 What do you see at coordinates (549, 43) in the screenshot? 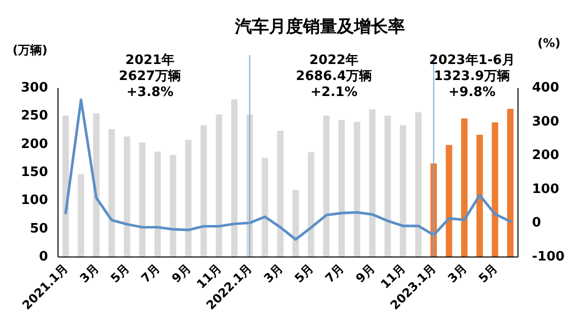
I see `y2-axis-title: (%)` at bounding box center [549, 43].